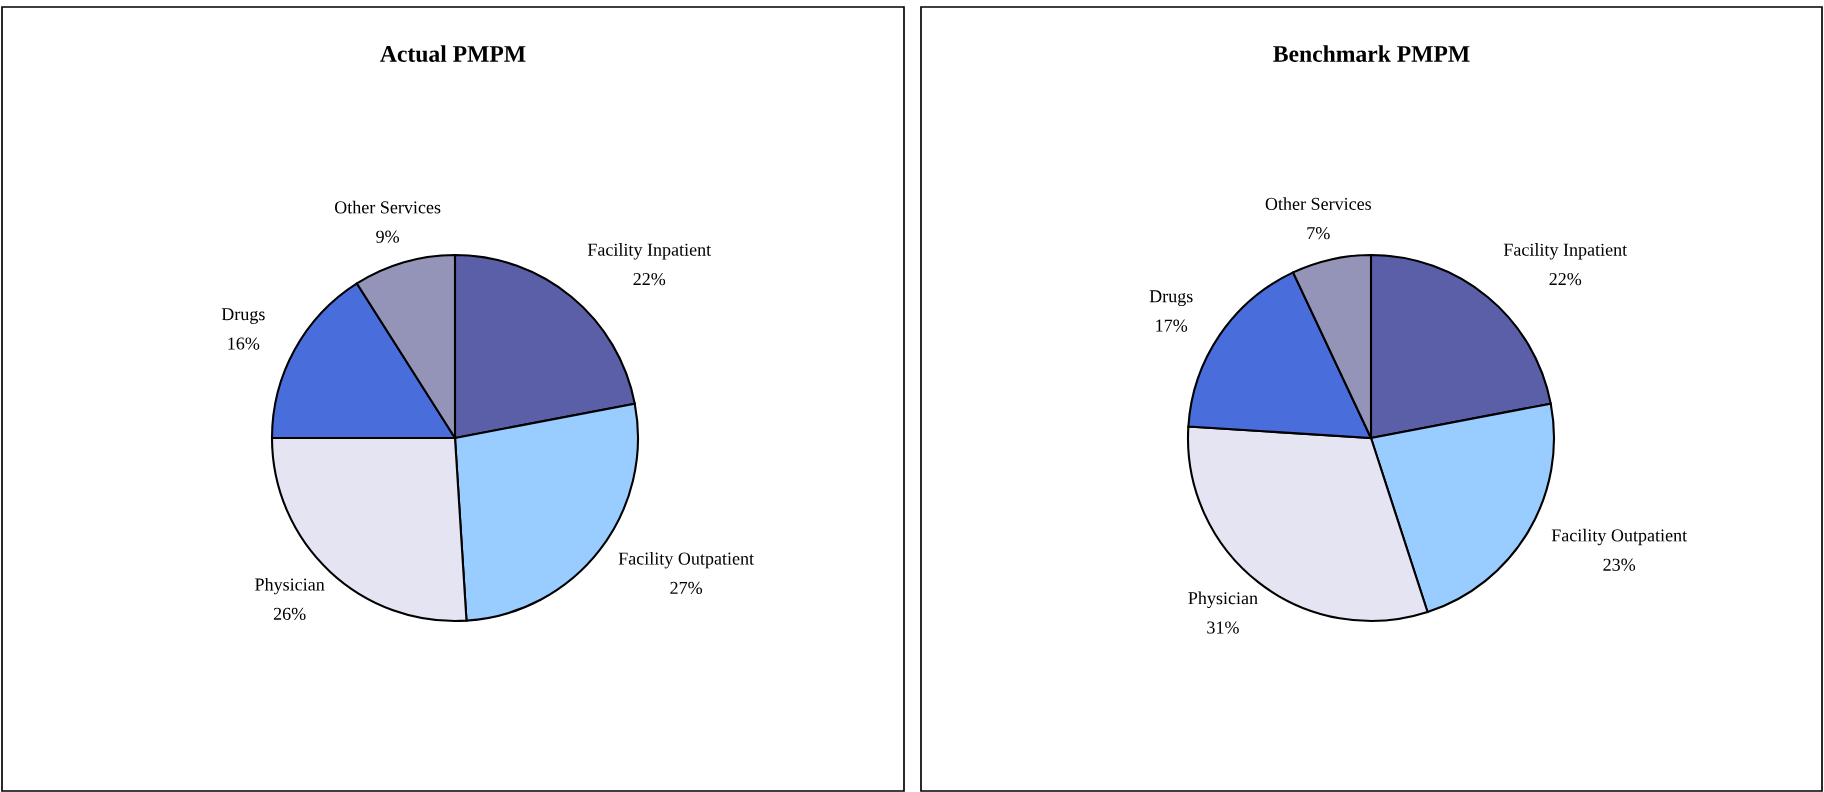 The height and width of the screenshot is (792, 1824). What do you see at coordinates (1223, 627) in the screenshot?
I see `data-label: 31%` at bounding box center [1223, 627].